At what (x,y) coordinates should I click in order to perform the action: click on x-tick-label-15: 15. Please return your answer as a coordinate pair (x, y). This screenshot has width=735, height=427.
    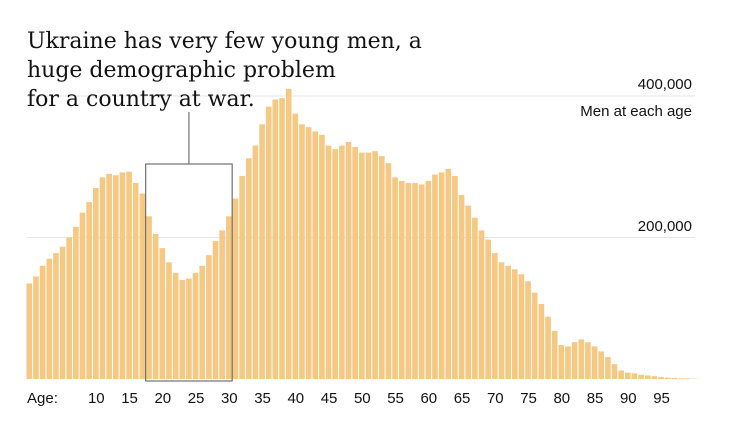
    Looking at the image, I should click on (129, 398).